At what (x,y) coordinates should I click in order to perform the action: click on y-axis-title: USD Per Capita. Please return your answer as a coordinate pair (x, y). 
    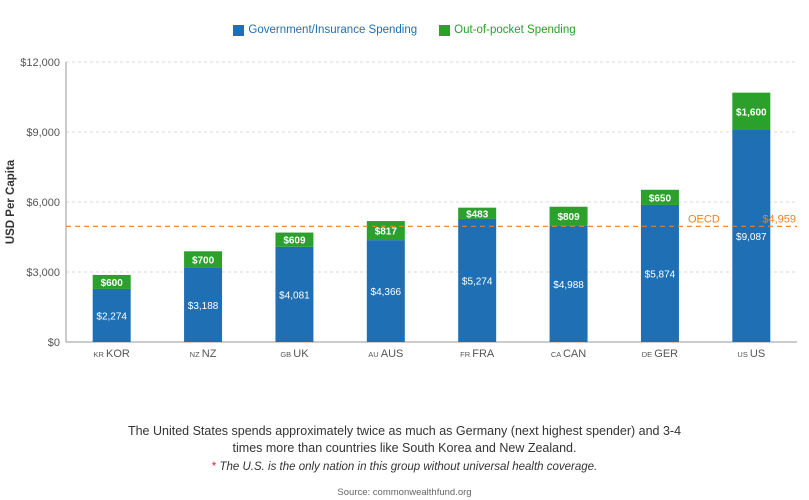
    Looking at the image, I should click on (11, 201).